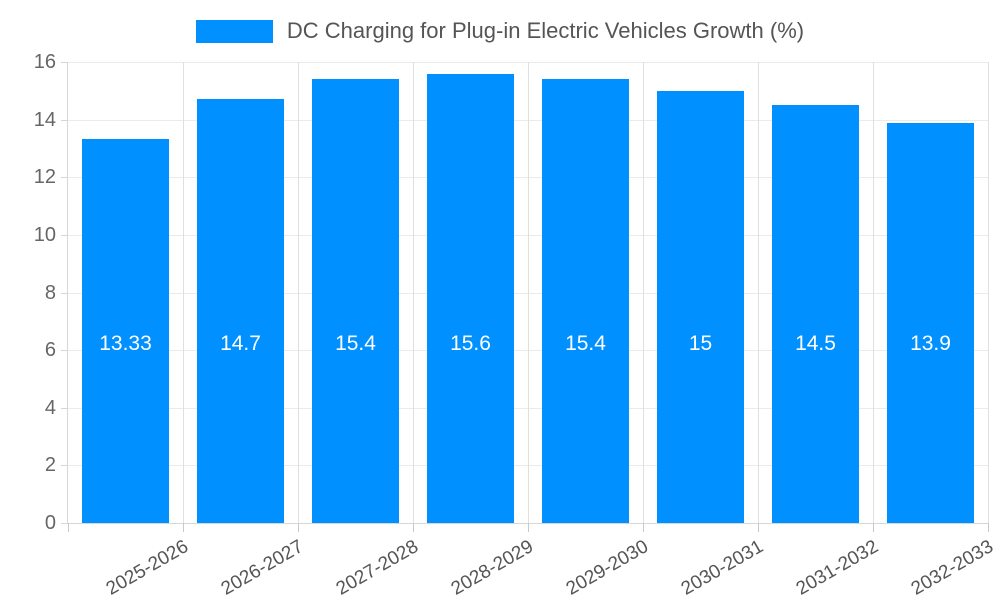  I want to click on x-tick-label: 2030-2031, so click(722, 568).